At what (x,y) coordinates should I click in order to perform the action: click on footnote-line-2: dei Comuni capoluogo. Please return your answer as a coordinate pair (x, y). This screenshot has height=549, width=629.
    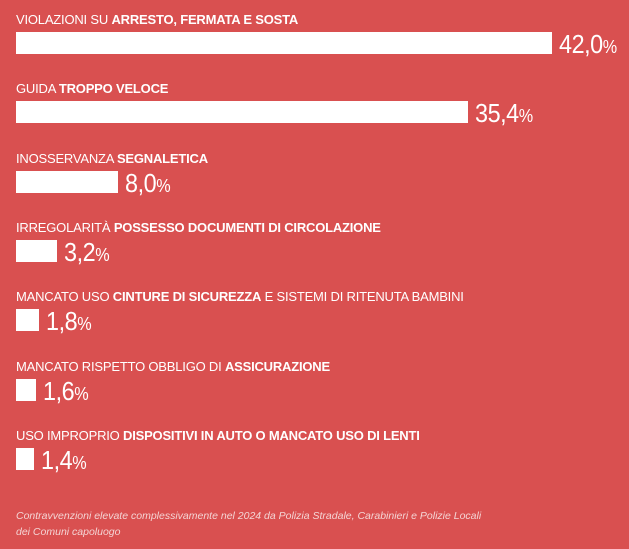
    Looking at the image, I should click on (68, 532).